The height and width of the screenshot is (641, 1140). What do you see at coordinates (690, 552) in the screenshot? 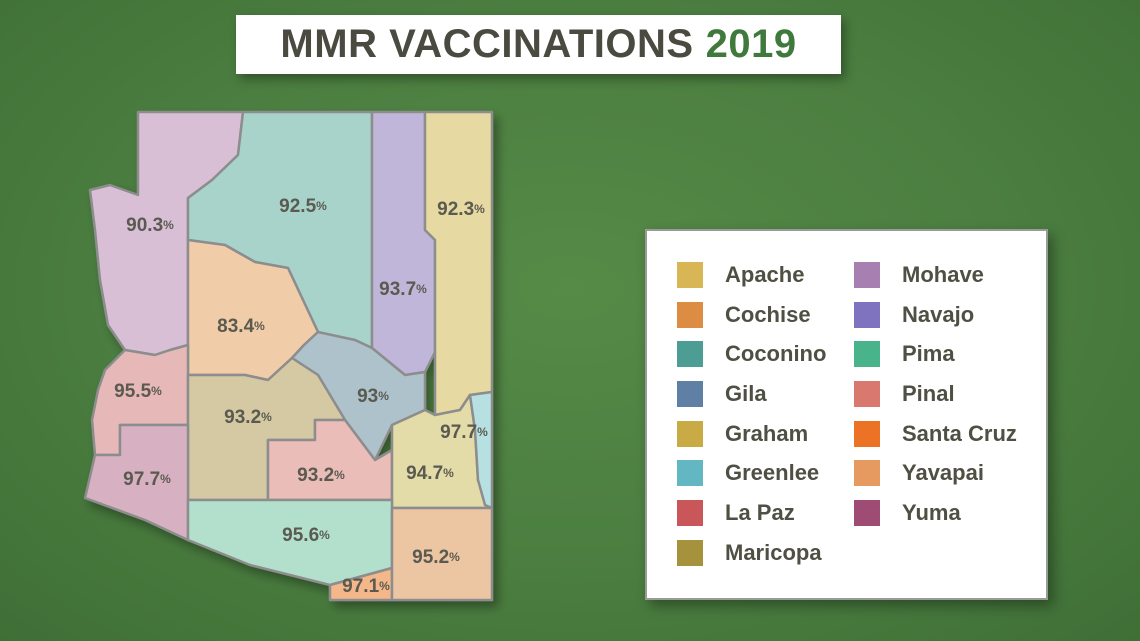
I see `legend-swatch-maricopa` at bounding box center [690, 552].